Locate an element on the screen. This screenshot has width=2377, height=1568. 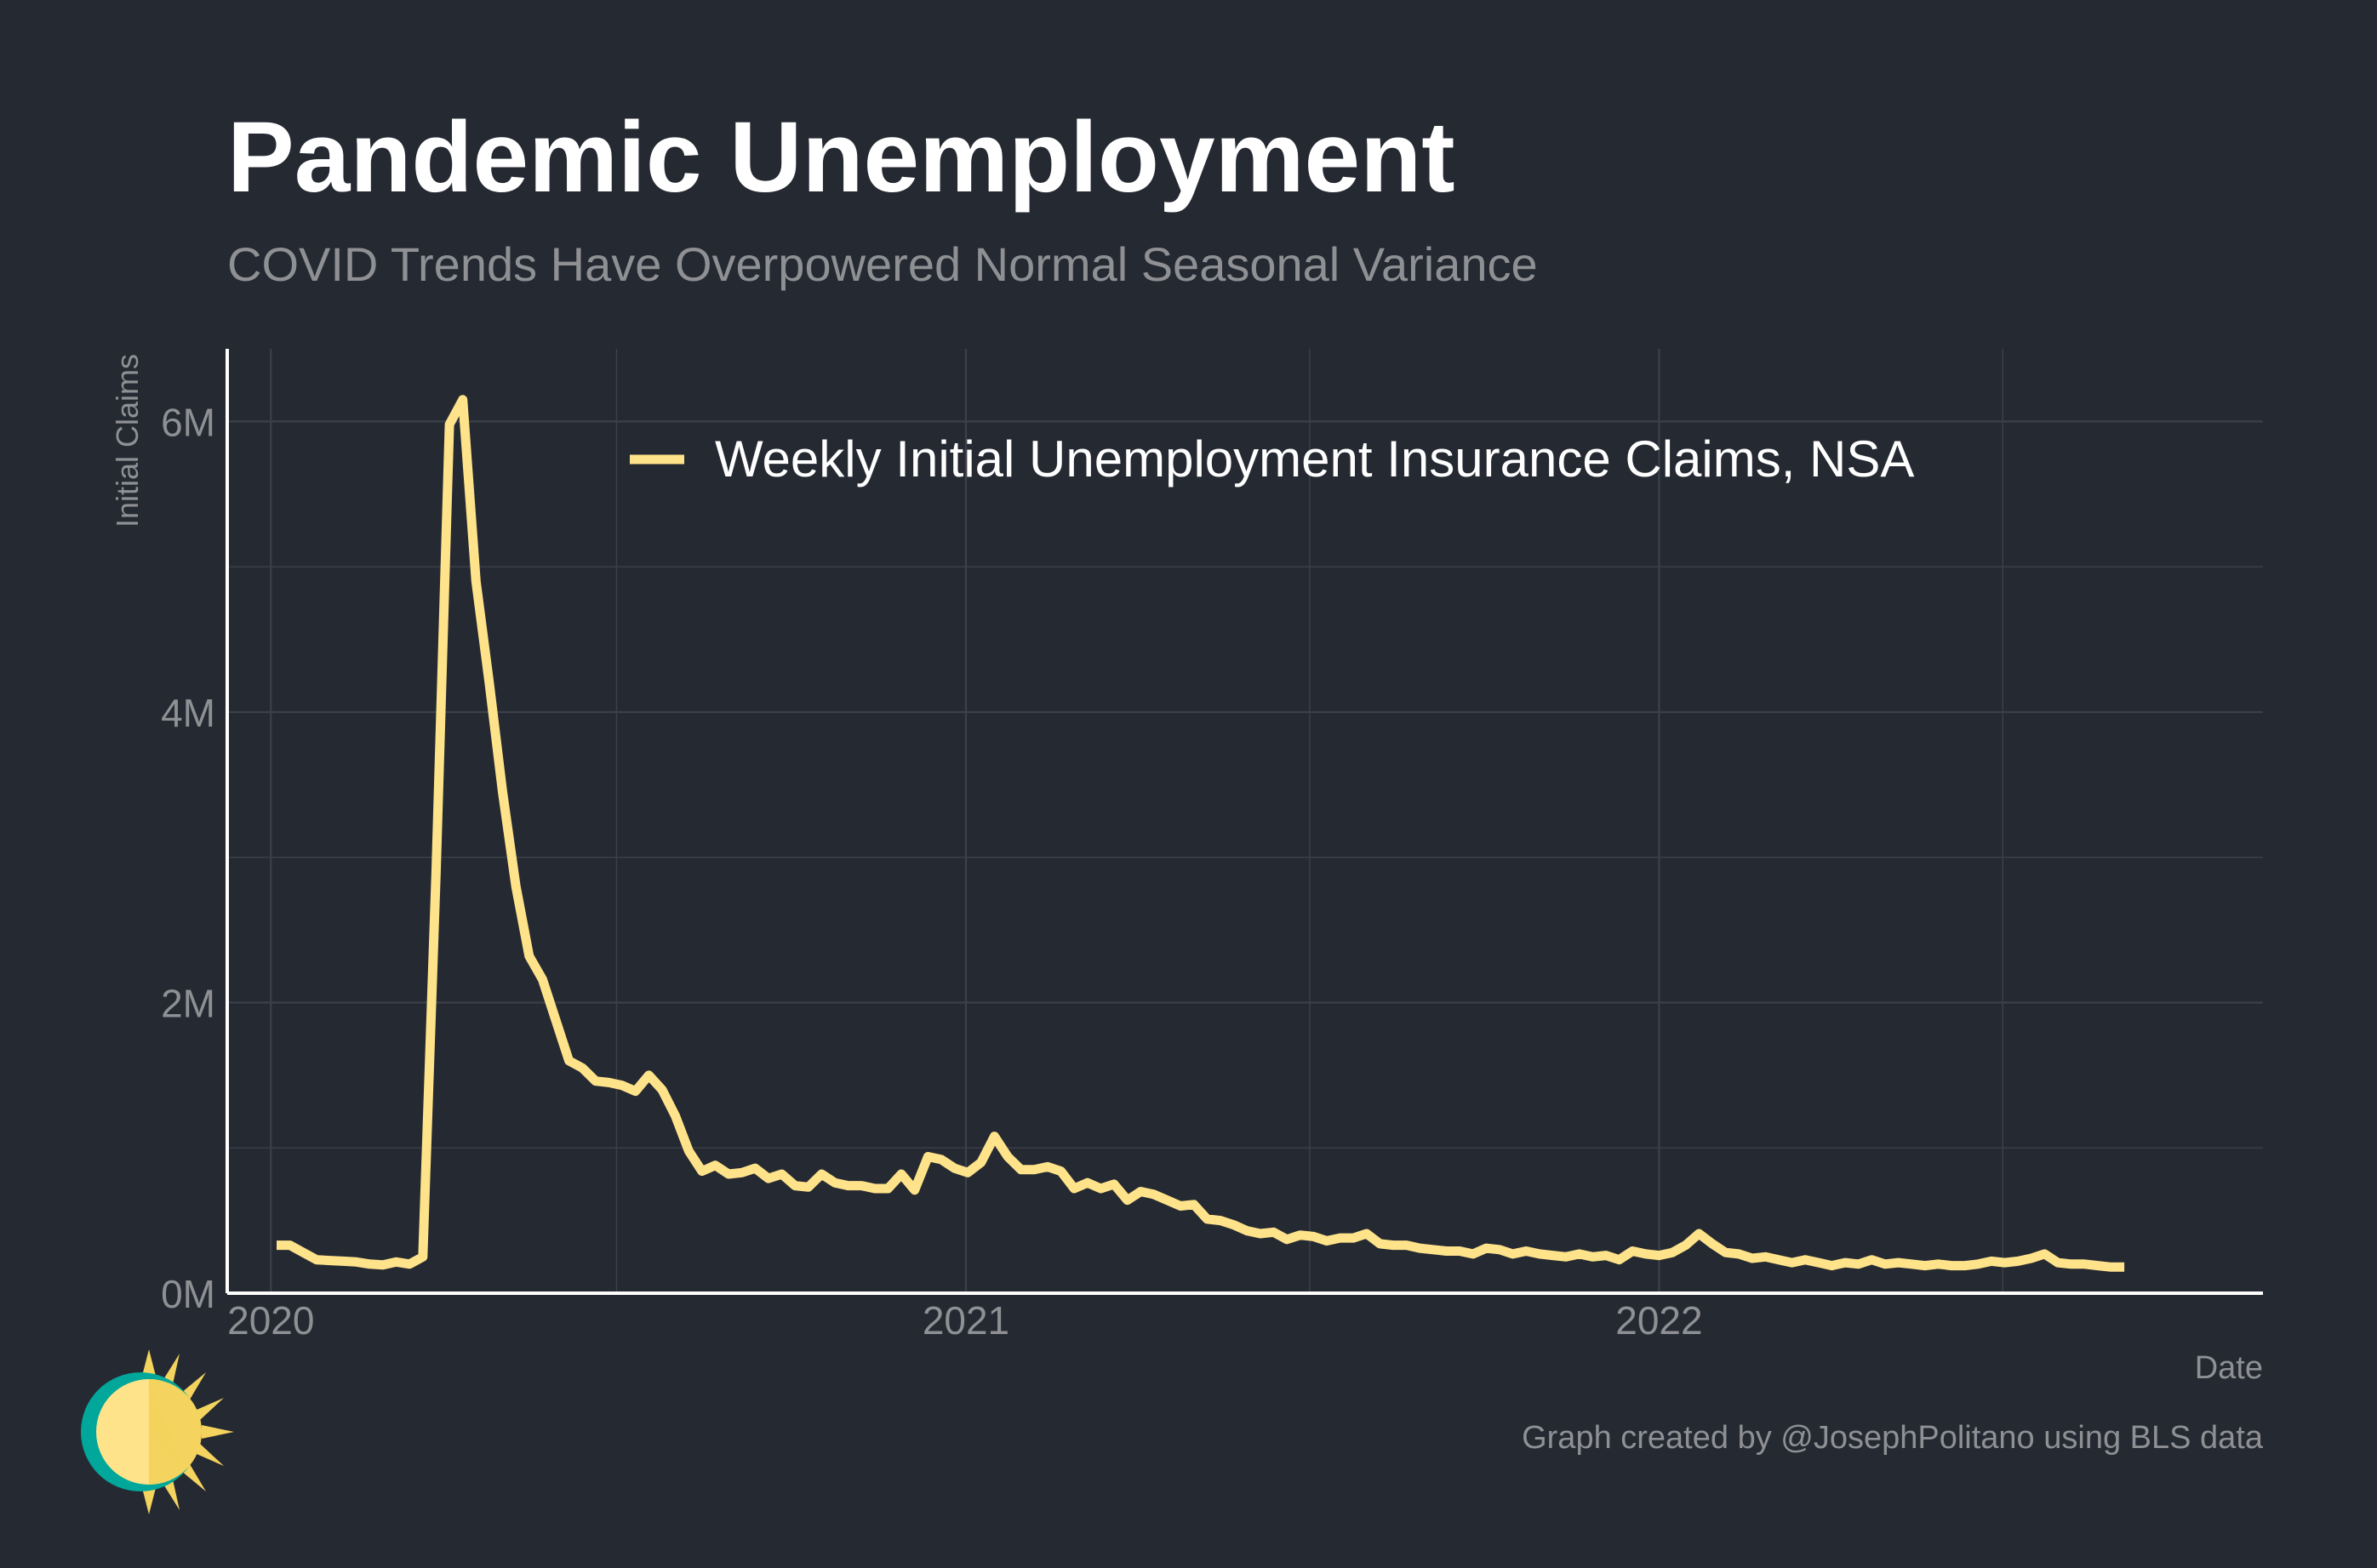
y-tick-labels: 0M 2M 4M 6M is located at coordinates (188, 858).